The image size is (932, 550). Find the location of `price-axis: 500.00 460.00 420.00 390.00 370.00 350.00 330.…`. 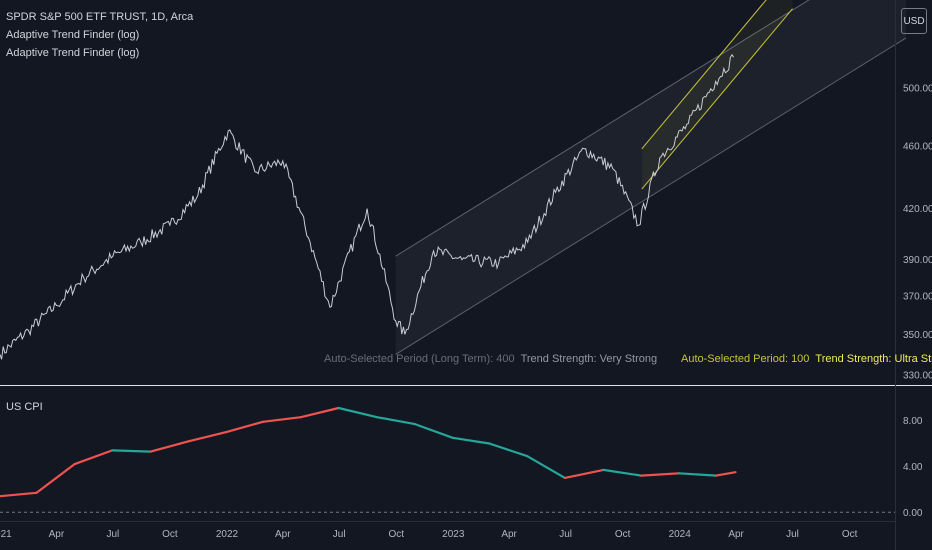

price-axis: 500.00 460.00 420.00 390.00 370.00 350.00 330.… is located at coordinates (917, 233).